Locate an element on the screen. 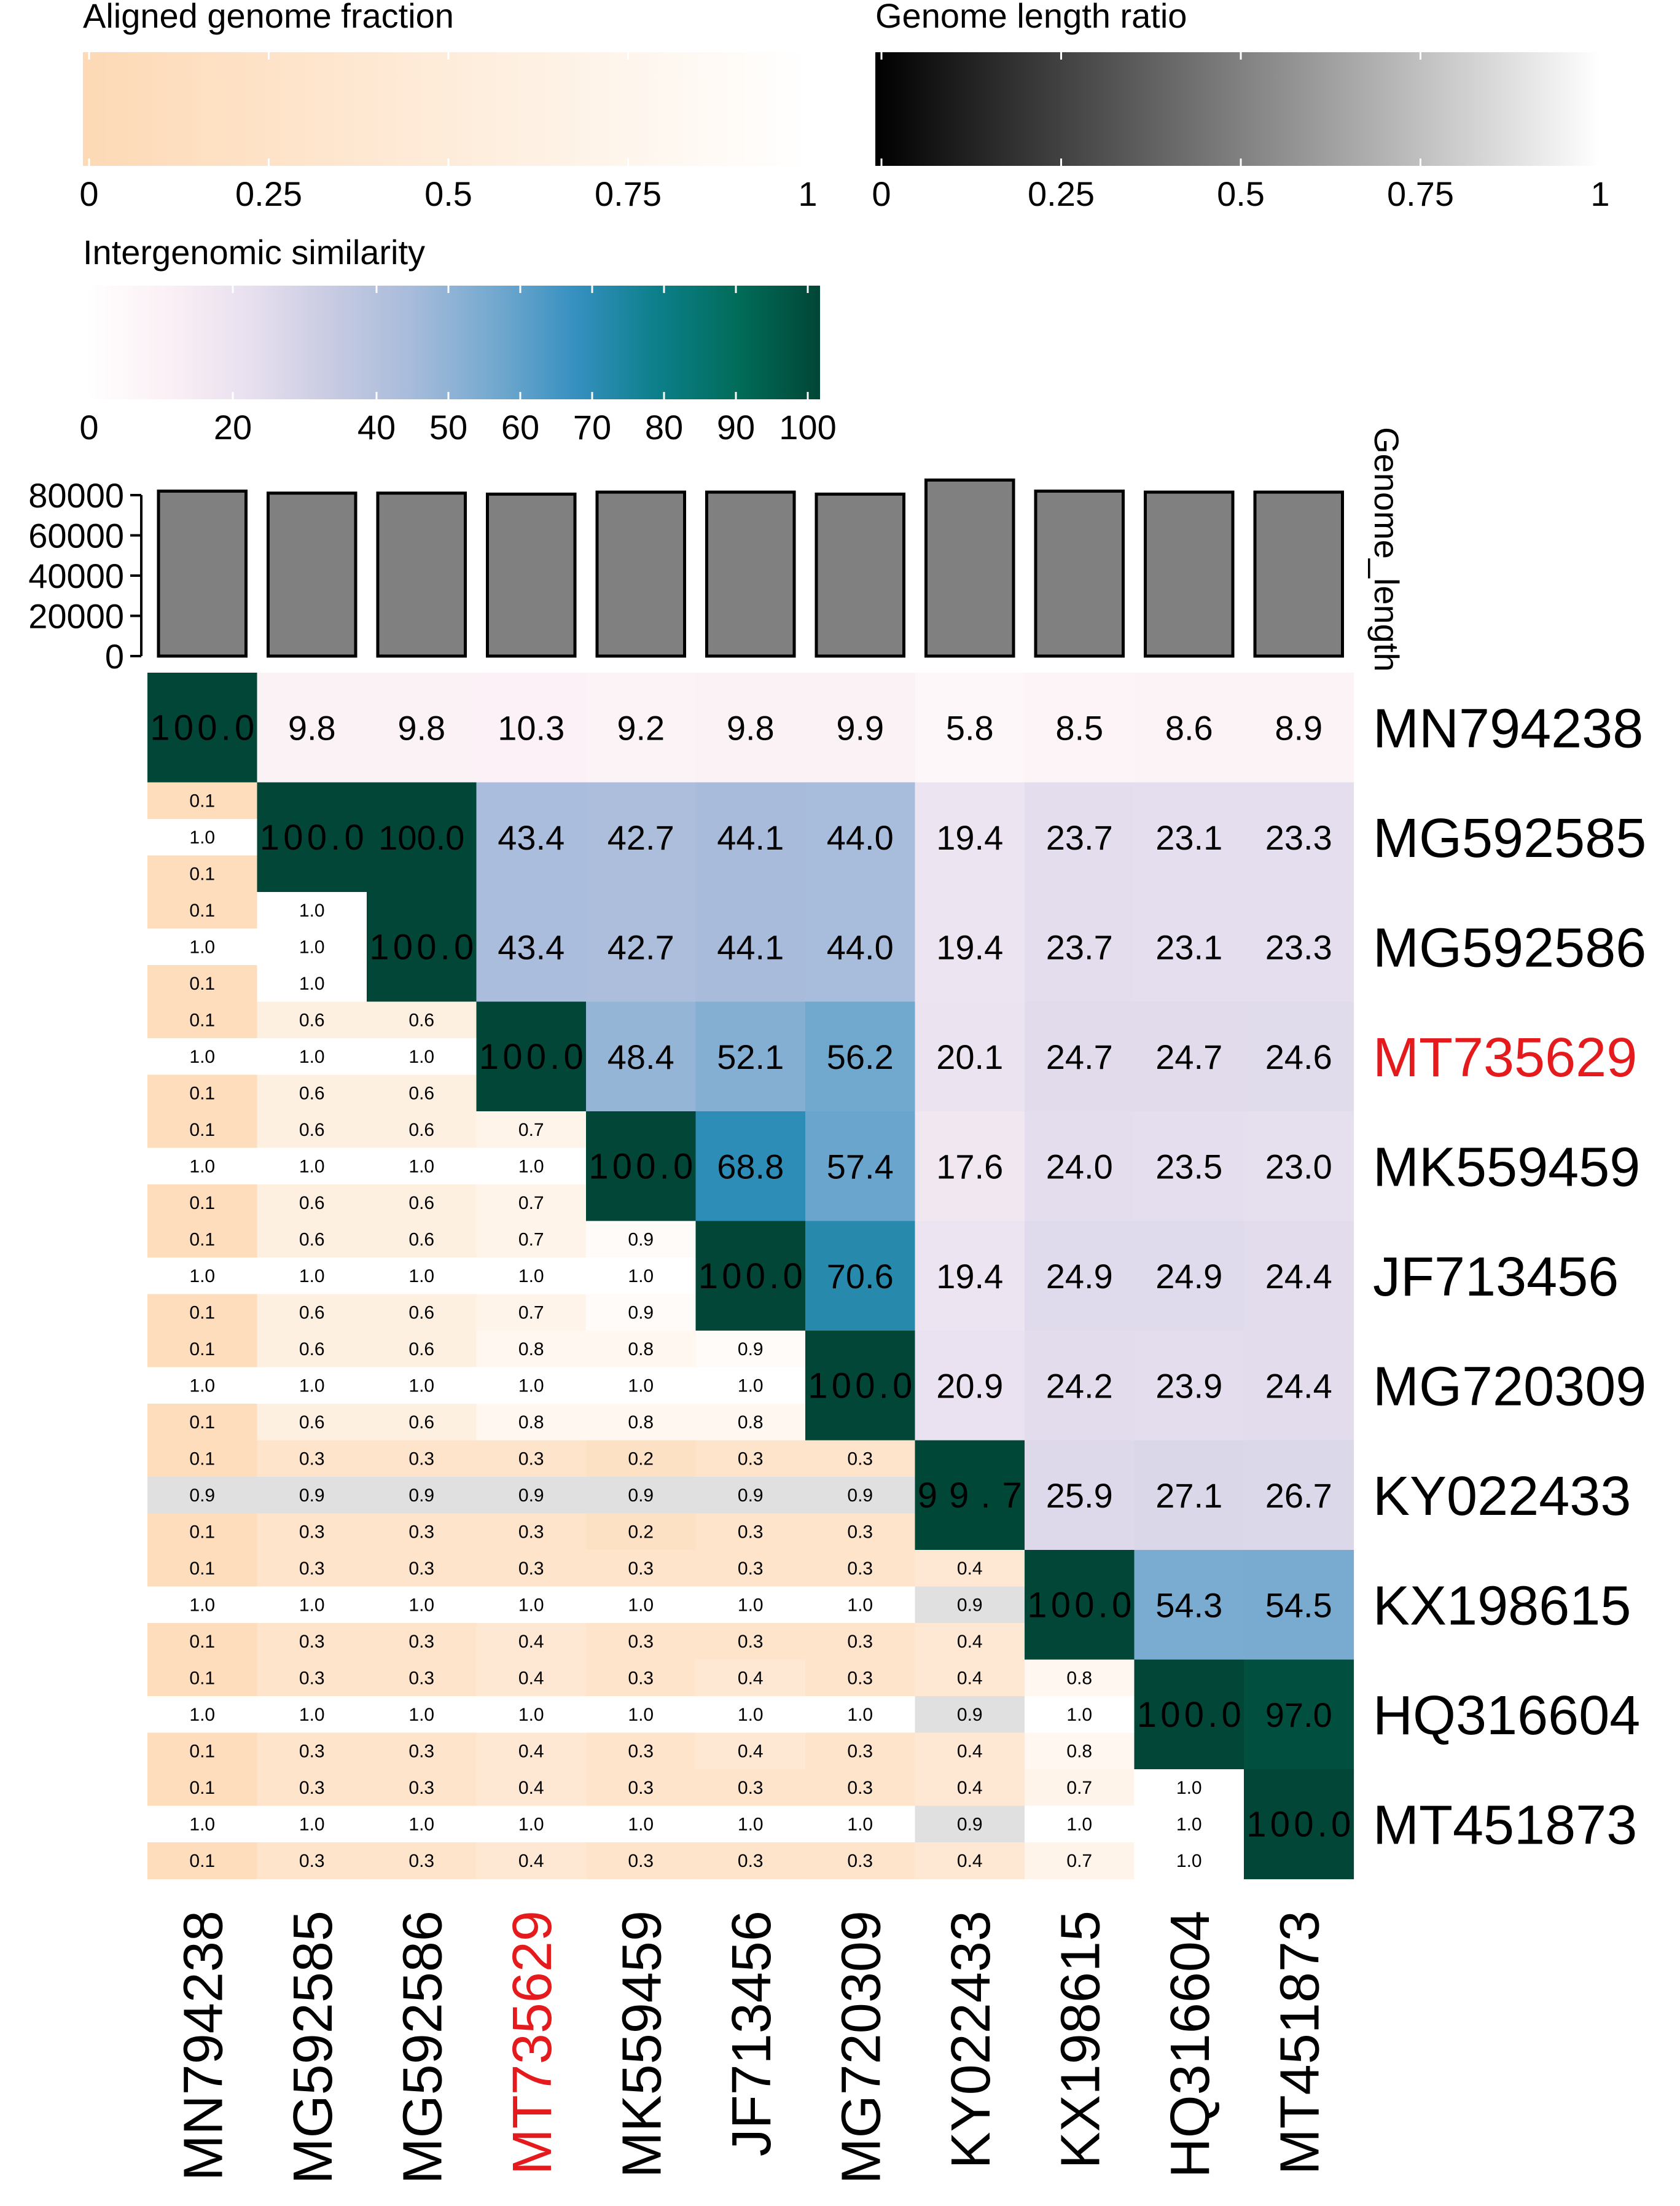 This screenshot has width=1680, height=2206. similarity-value: 48.4 is located at coordinates (641, 1057).